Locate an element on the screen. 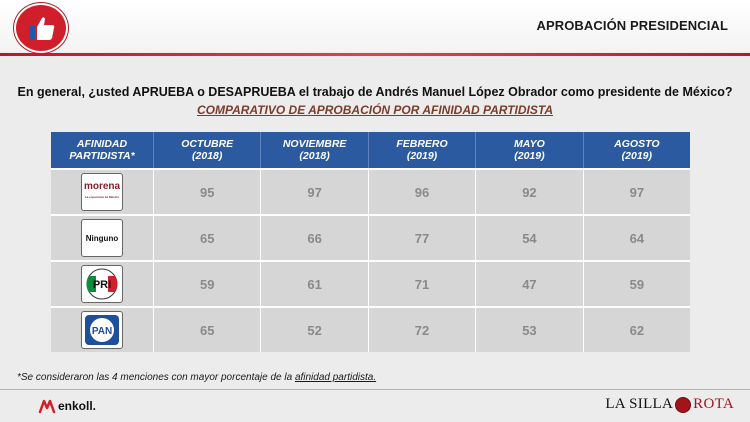 The image size is (750, 422). pan-logo-text: PAN is located at coordinates (102, 331).